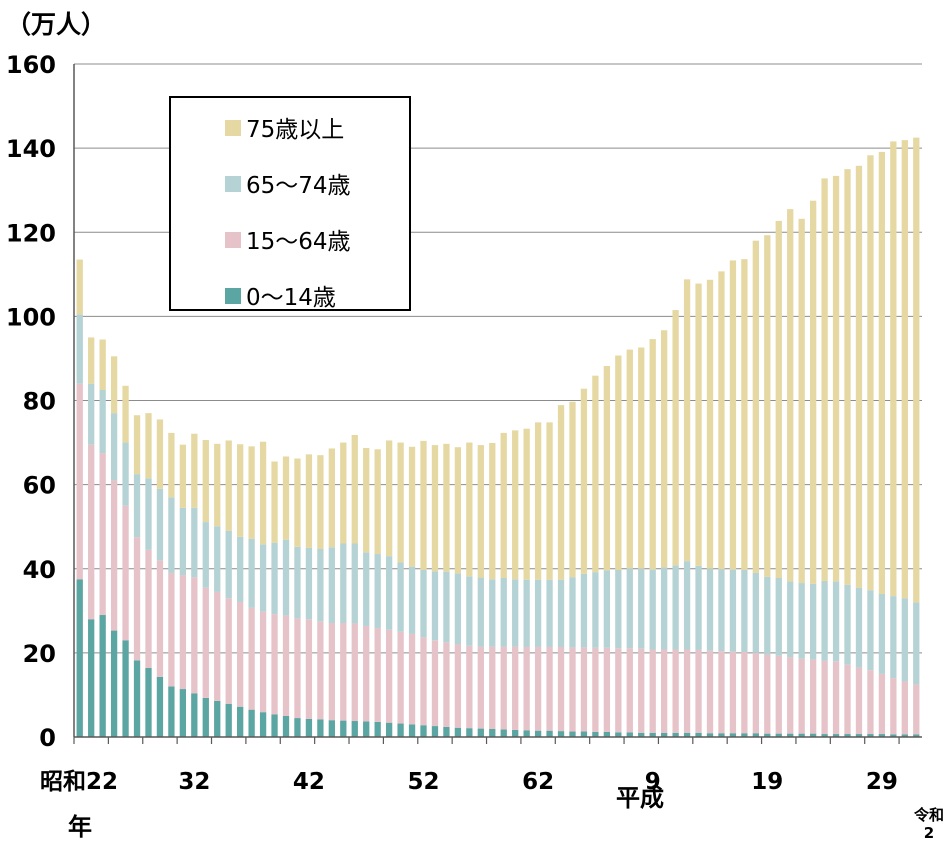  Describe the element at coordinates (882, 782) in the screenshot. I see `x-tick-label: 29` at that location.